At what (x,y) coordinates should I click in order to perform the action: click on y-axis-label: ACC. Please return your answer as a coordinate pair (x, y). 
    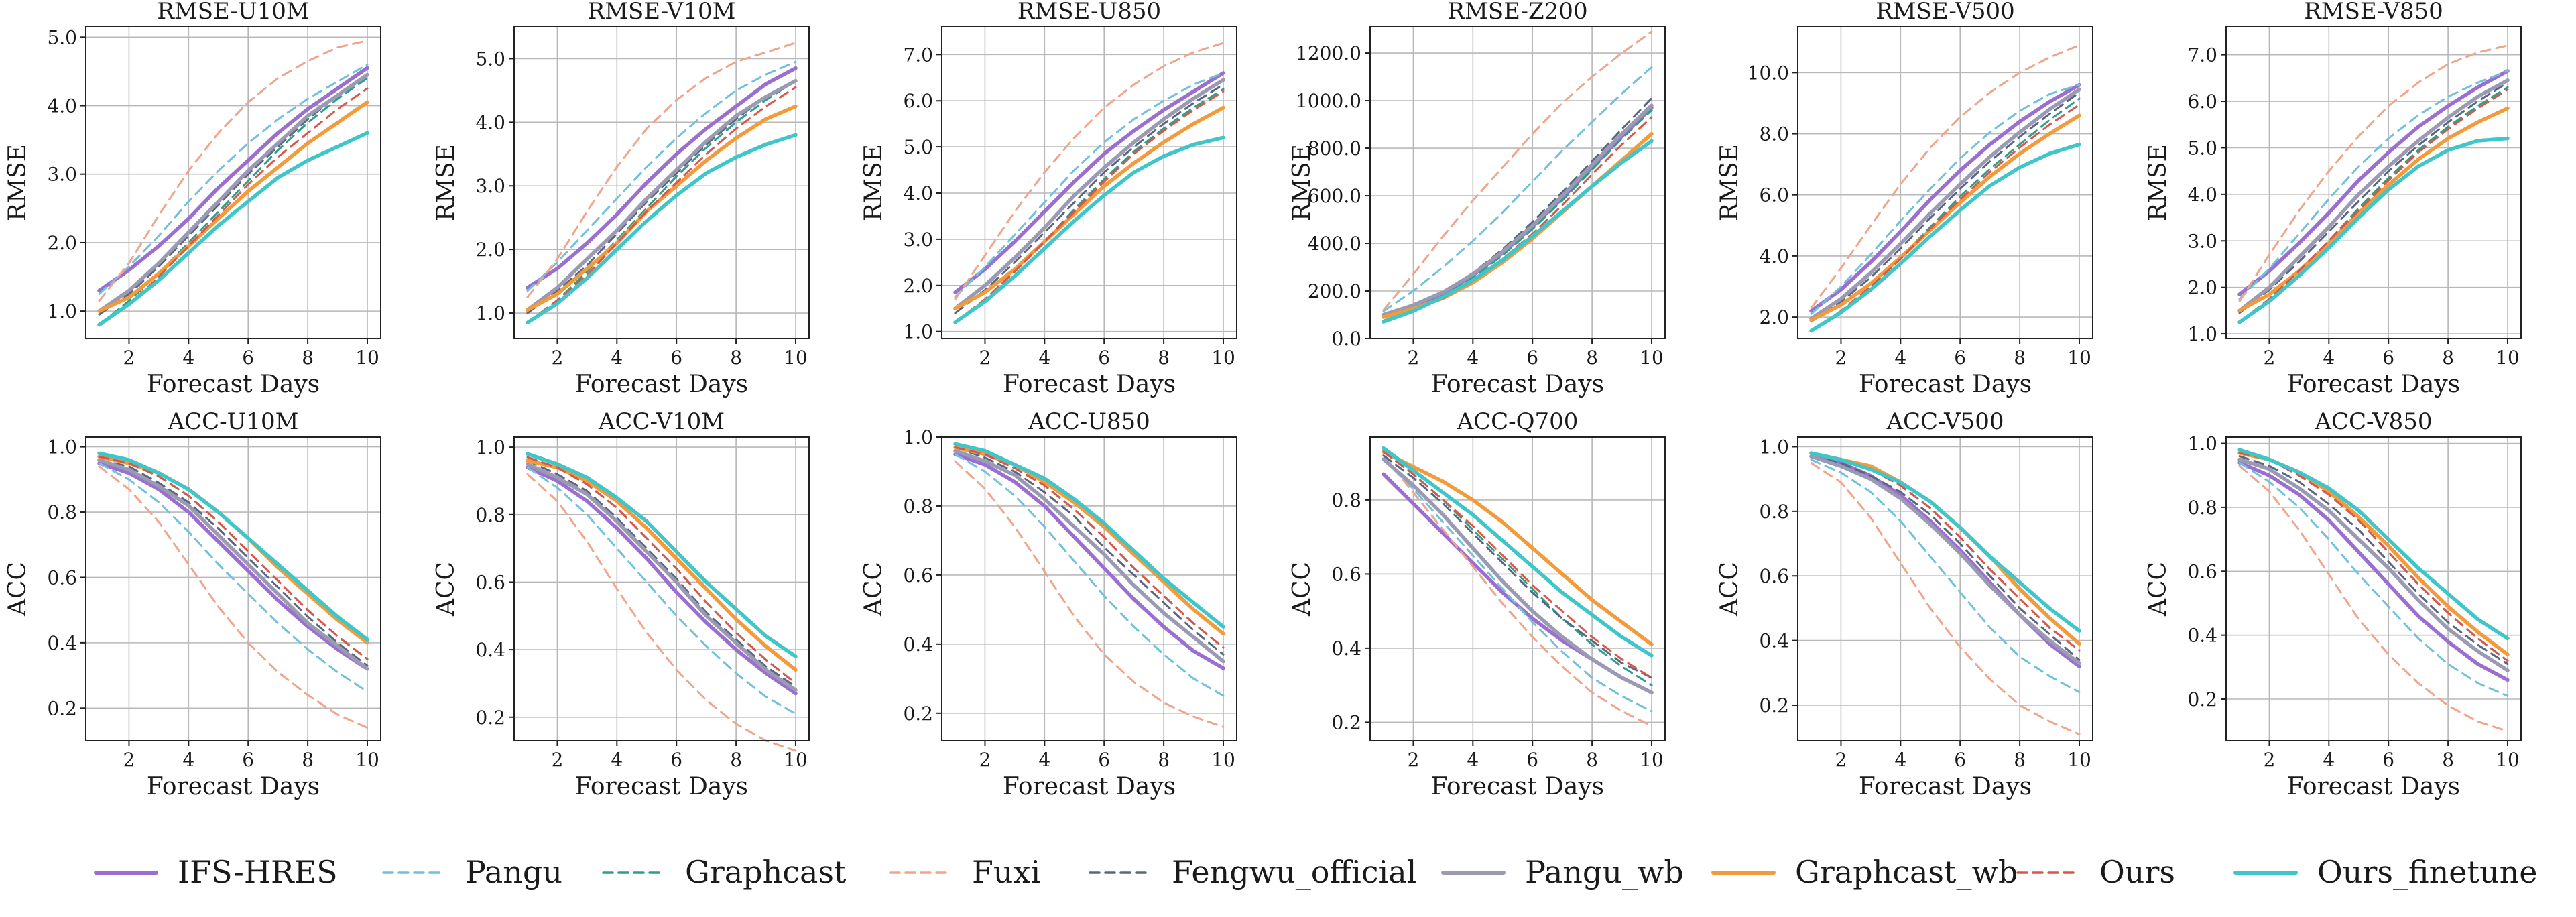
    Looking at the image, I should click on (446, 589).